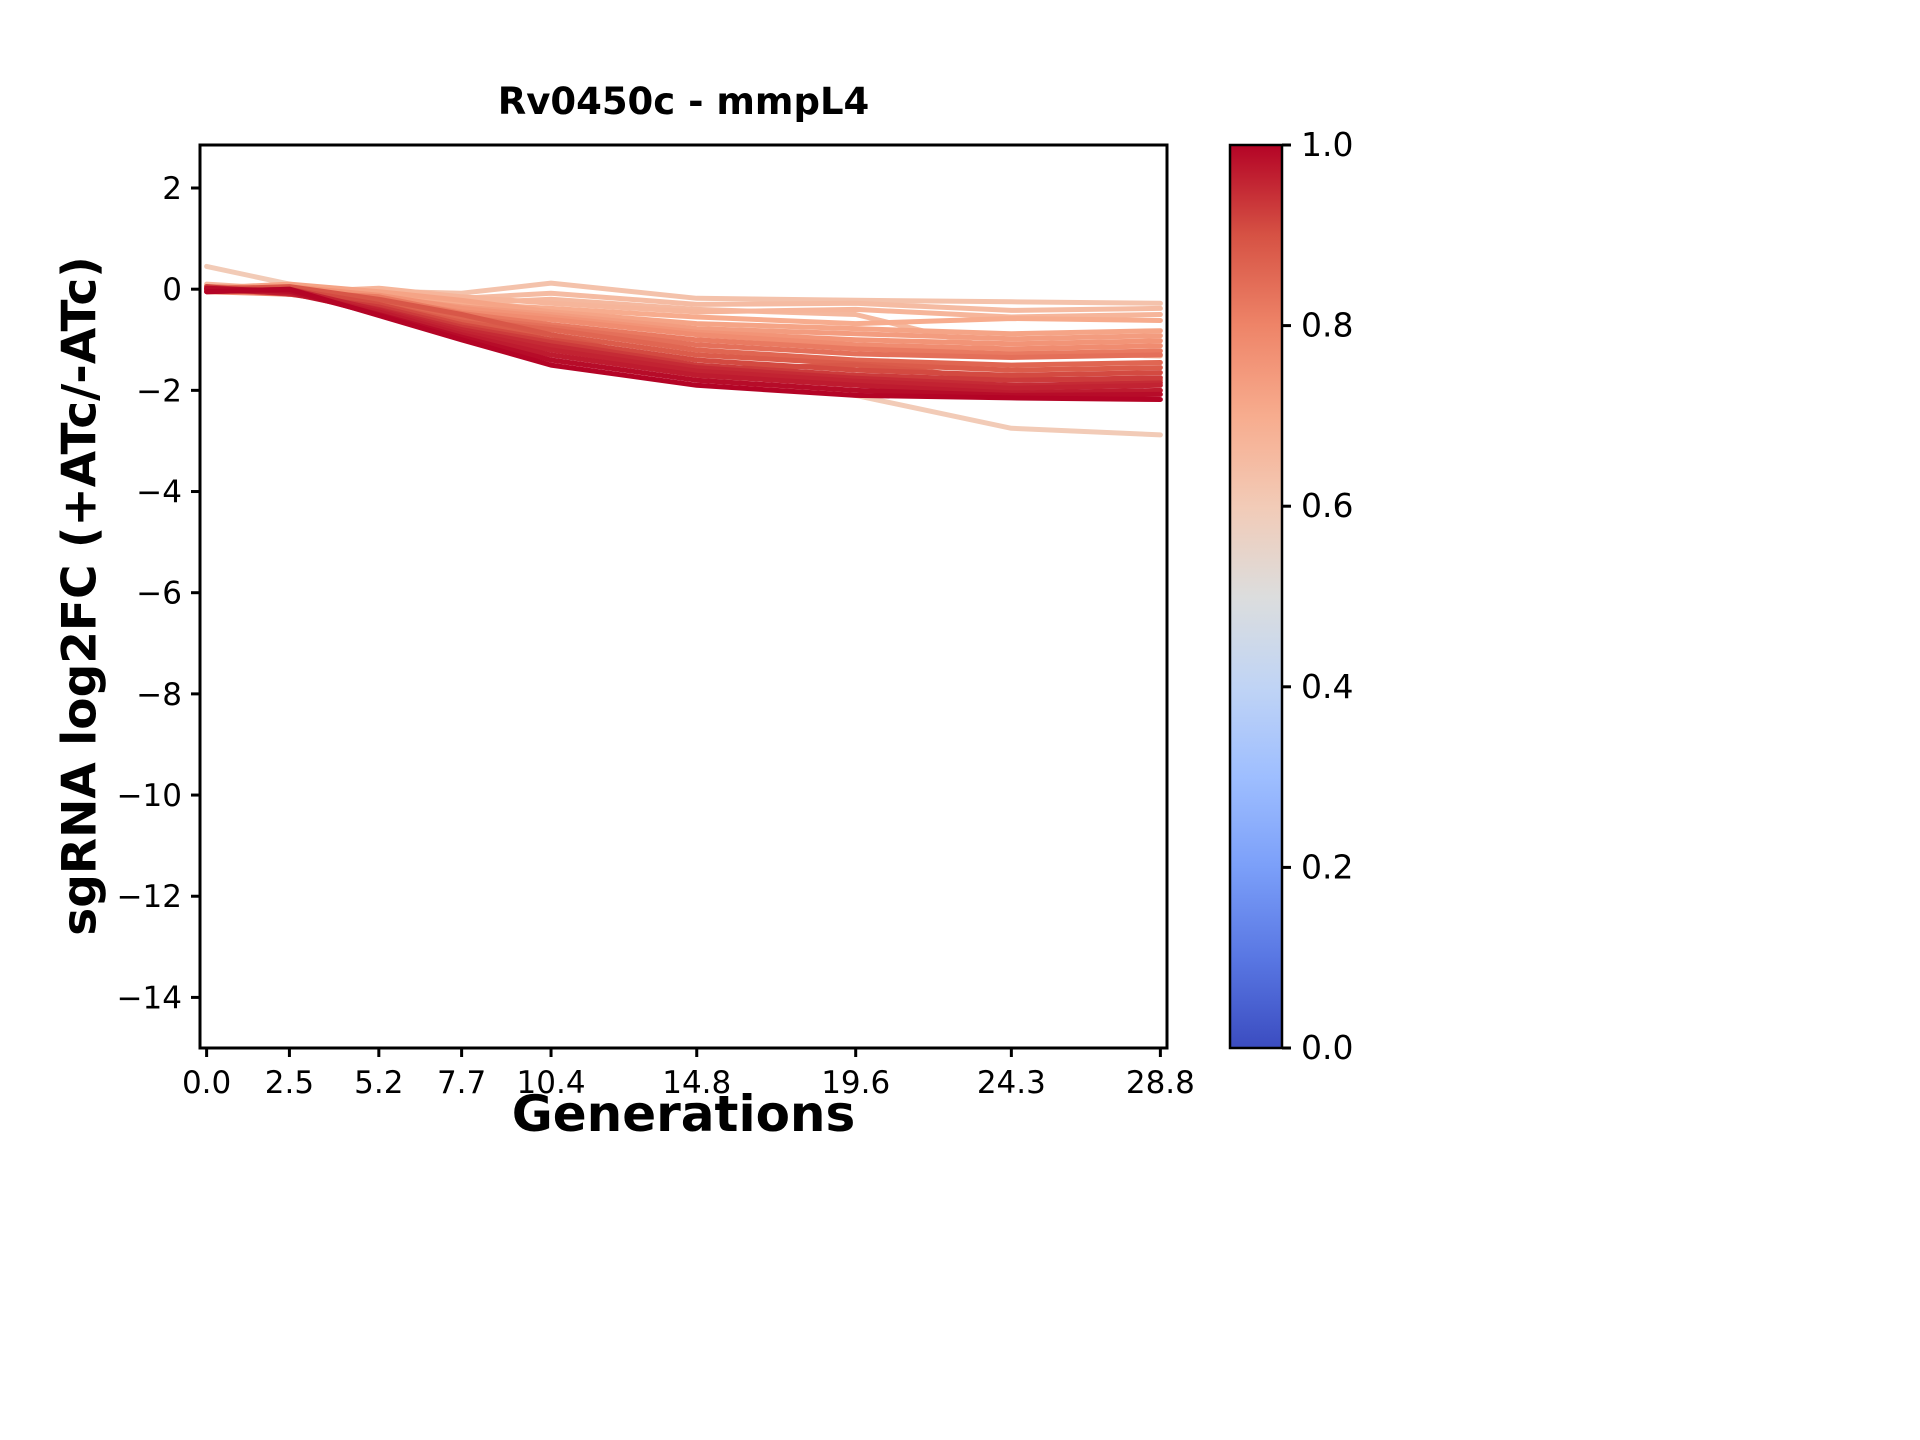 This screenshot has width=1920, height=1440. Describe the element at coordinates (1327, 325) in the screenshot. I see `colorbar-tick-label: 0.8` at that location.